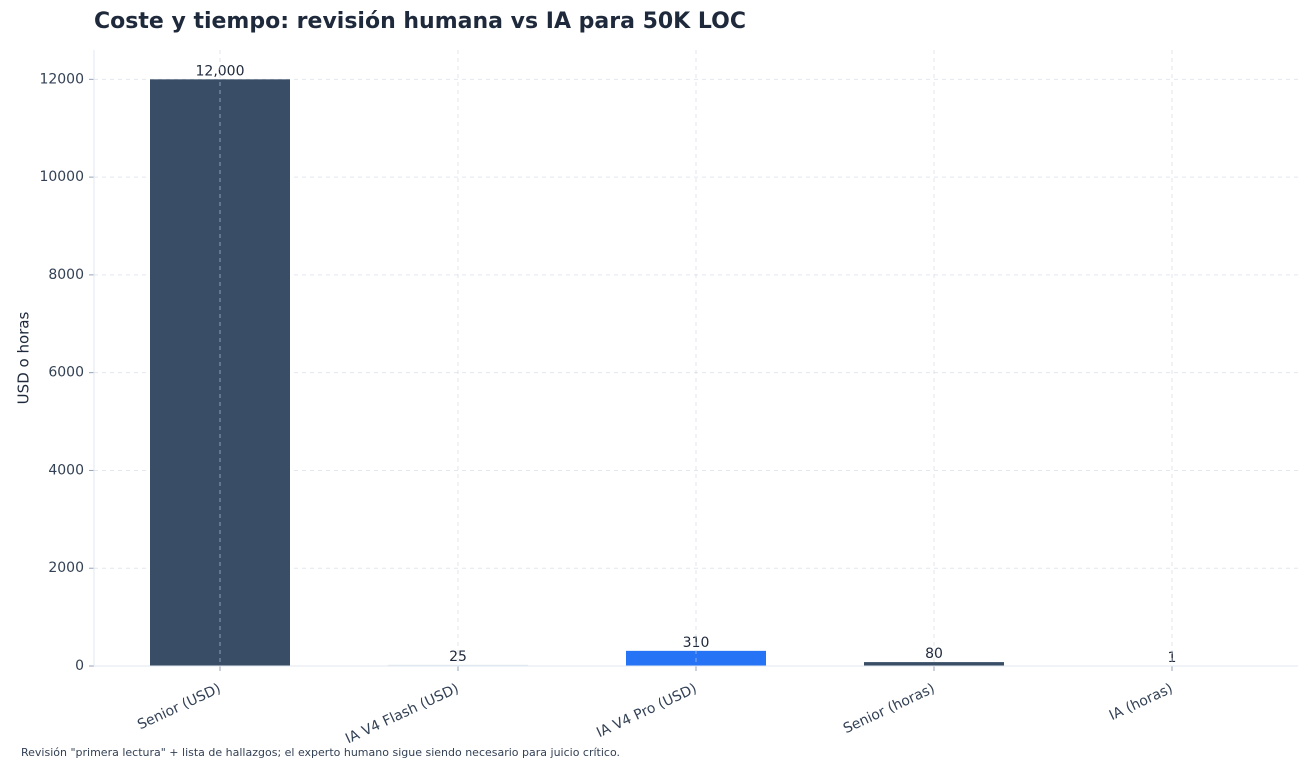 This screenshot has width=1308, height=770. What do you see at coordinates (66, 568) in the screenshot?
I see `y-tick-label: 2000` at bounding box center [66, 568].